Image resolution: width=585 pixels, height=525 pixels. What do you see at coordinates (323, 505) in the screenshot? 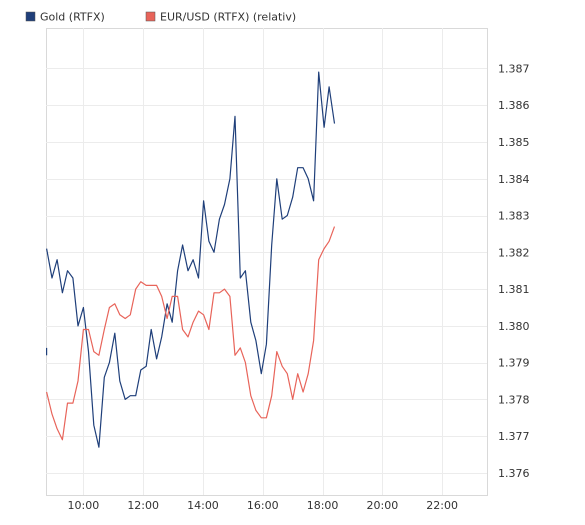
I see `x-tick-label: 18:00` at bounding box center [323, 505].